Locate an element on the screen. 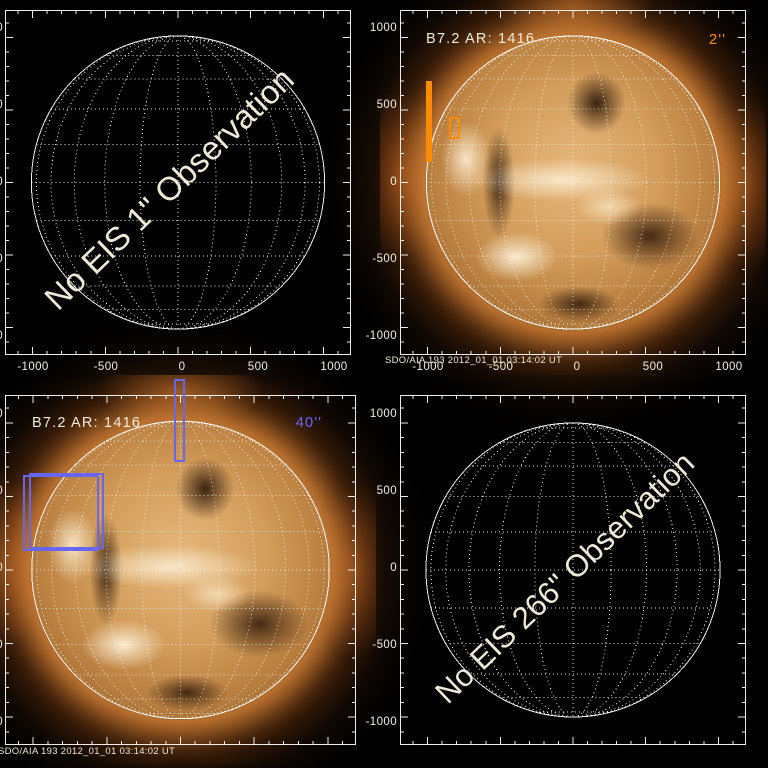  slit-width-label: 2'' is located at coordinates (717, 39).